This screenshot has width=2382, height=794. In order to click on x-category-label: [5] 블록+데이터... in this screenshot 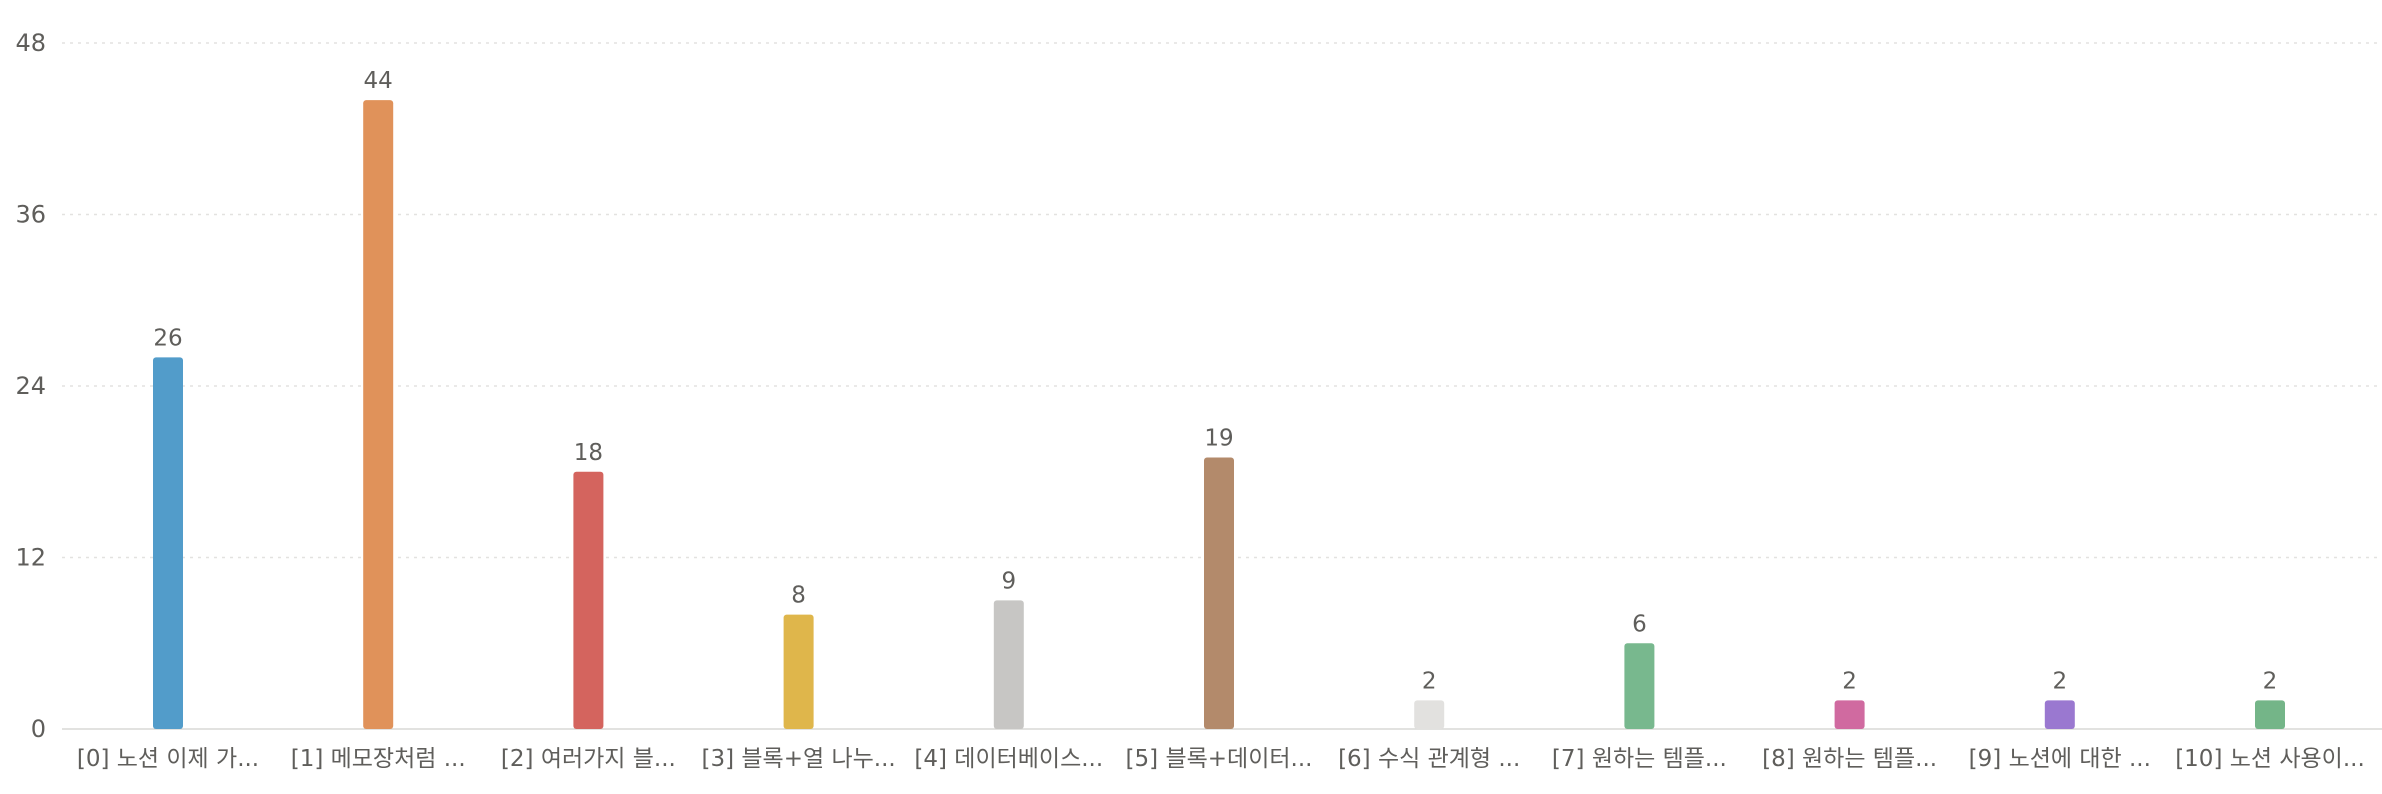, I will do `click(1219, 759)`.